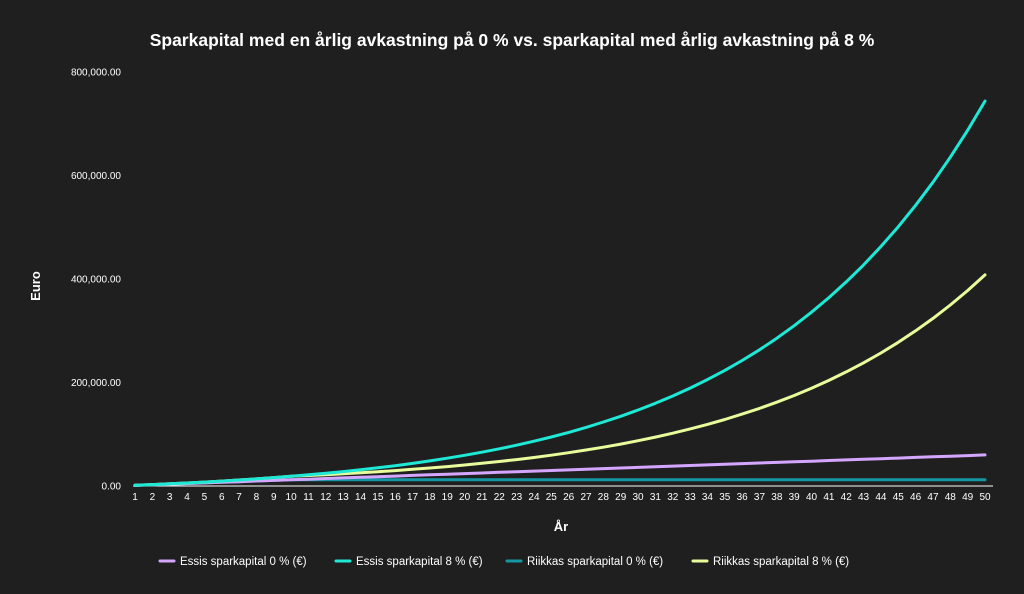 This screenshot has width=1024, height=594. I want to click on x-tick-label: 30, so click(638, 497).